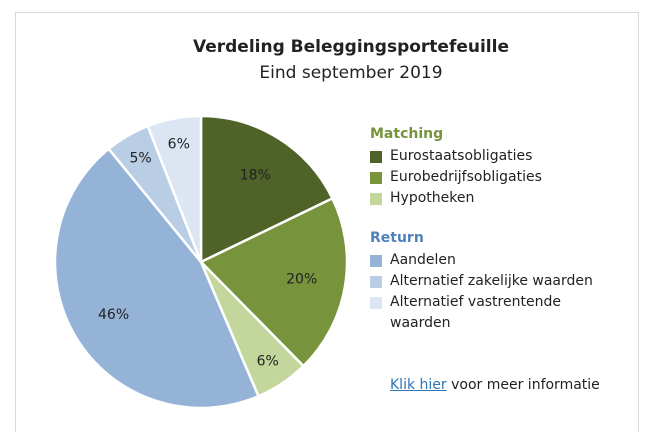 The height and width of the screenshot is (432, 655). Describe the element at coordinates (423, 260) in the screenshot. I see `legend-label: Aandelen` at that location.